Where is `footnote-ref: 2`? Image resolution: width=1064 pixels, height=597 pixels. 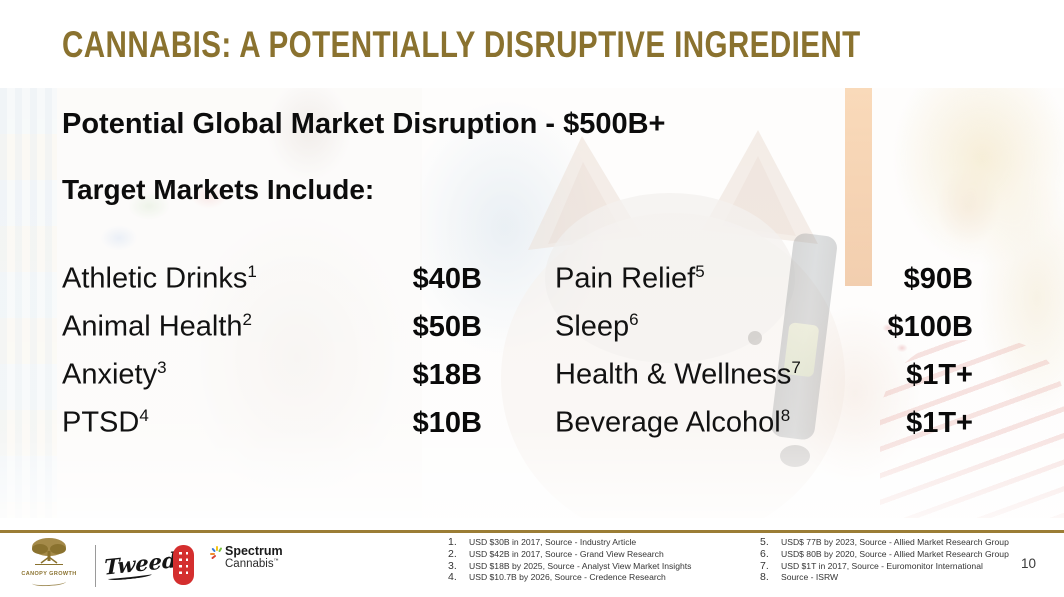 footnote-ref: 2 is located at coordinates (247, 319).